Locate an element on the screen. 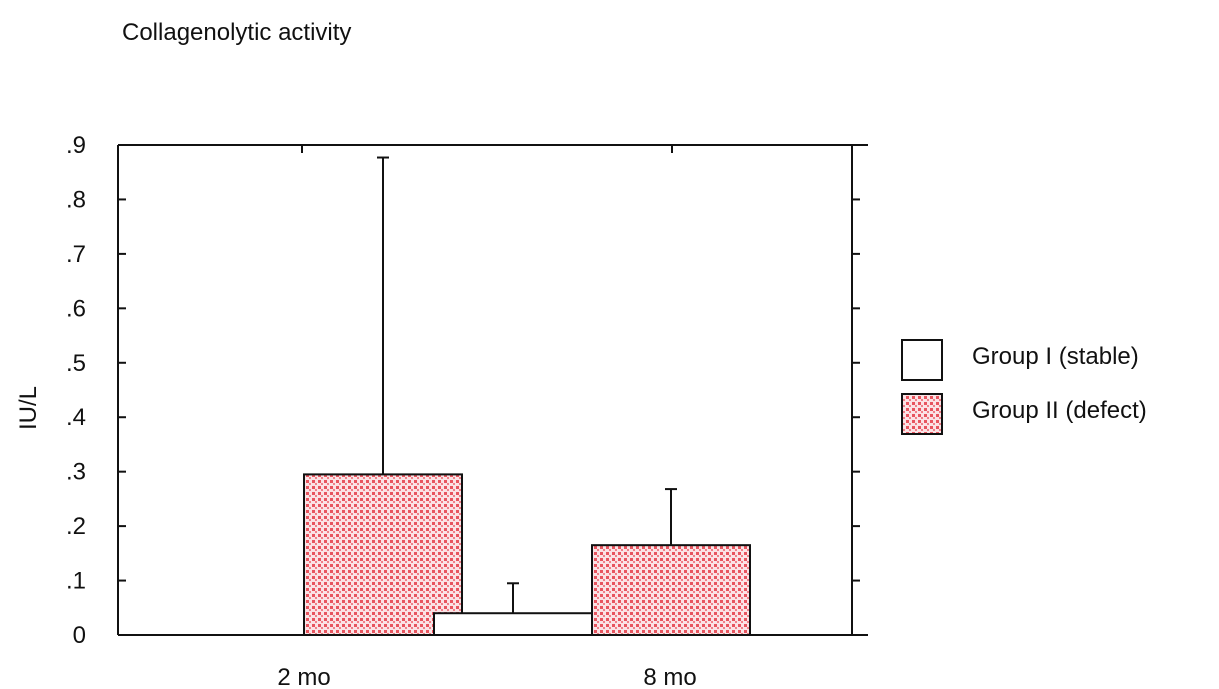  legend-label: Group II (defect) is located at coordinates (1059, 410).